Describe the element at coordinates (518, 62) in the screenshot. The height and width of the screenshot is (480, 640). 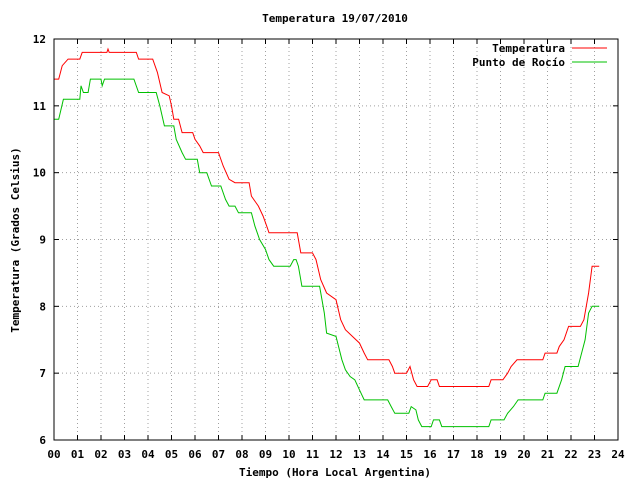
I see `legend-label: Punto de Rocío` at that location.